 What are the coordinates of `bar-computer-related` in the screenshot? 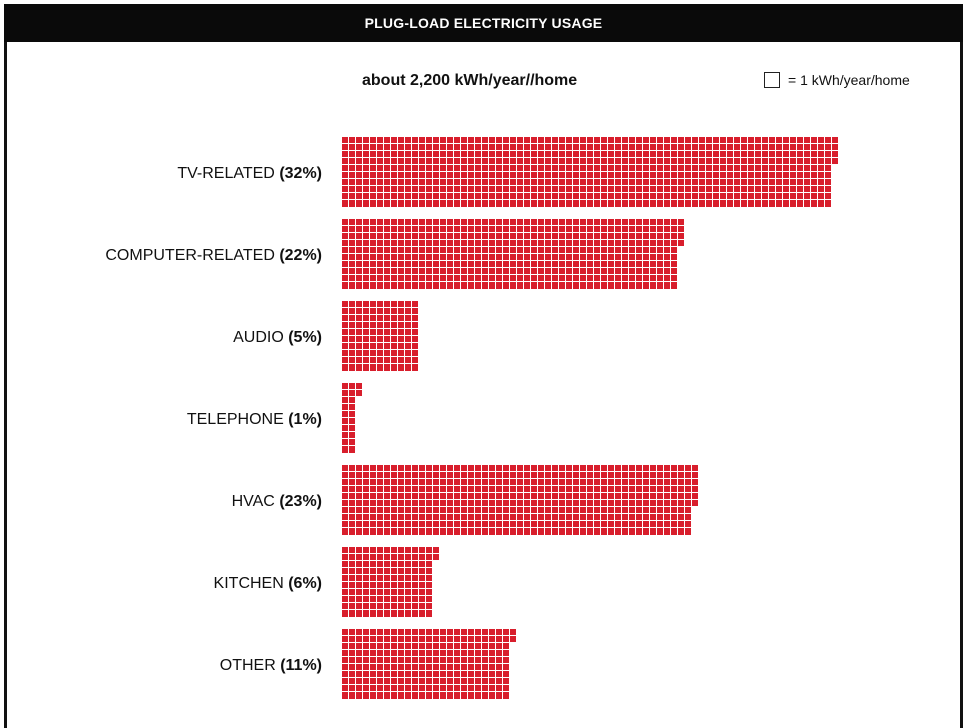 It's located at (513, 254).